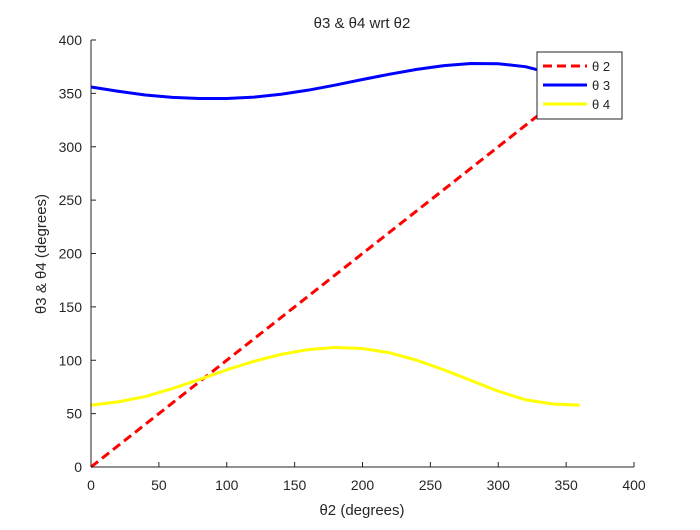 This screenshot has width=700, height=530. I want to click on legend-label-1: θ 2, so click(601, 66).